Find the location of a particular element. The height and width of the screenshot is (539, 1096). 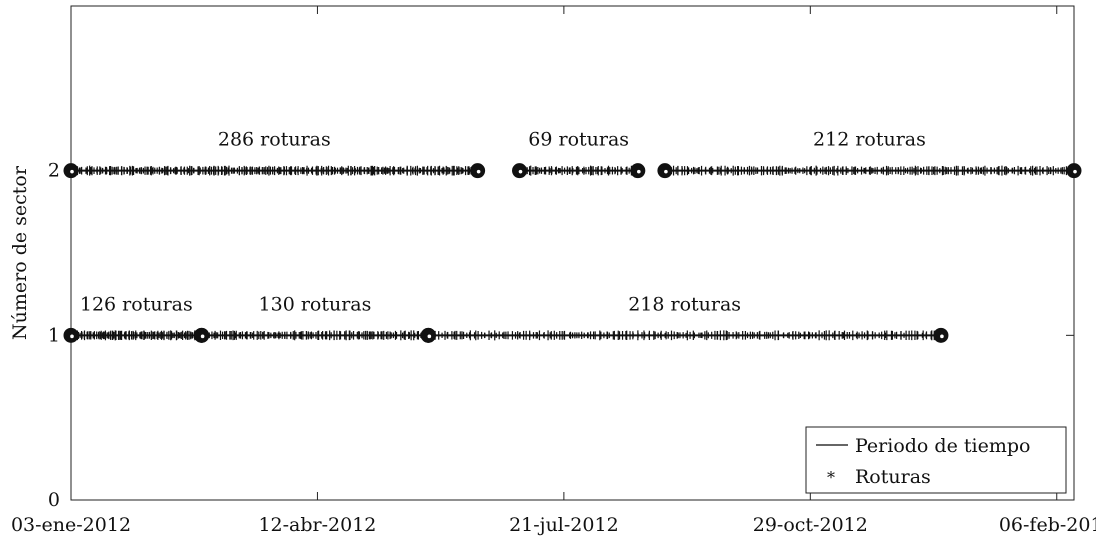

legend-label-roturas: Roturas is located at coordinates (893, 477).